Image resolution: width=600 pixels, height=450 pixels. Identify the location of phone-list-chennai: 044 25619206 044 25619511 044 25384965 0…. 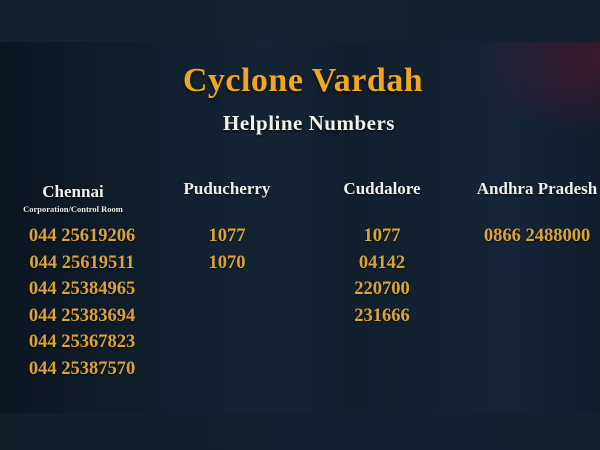
(82, 303).